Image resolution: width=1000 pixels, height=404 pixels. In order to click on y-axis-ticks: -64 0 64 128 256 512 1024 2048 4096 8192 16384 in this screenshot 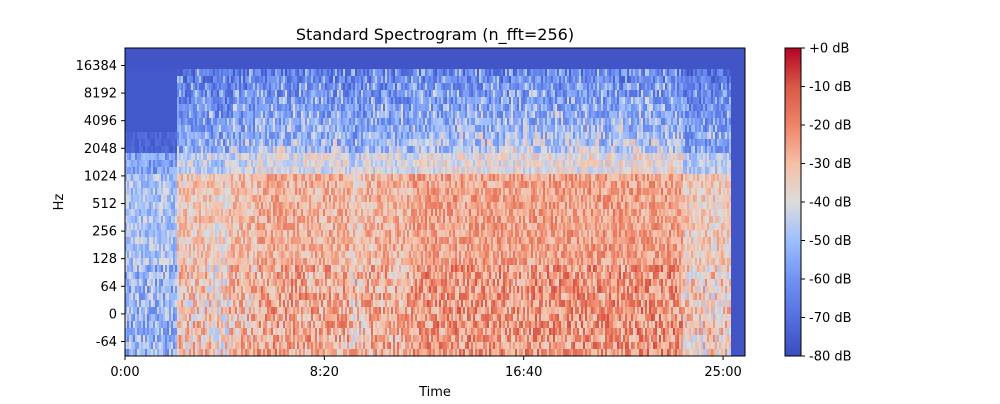, I will do `click(100, 204)`.